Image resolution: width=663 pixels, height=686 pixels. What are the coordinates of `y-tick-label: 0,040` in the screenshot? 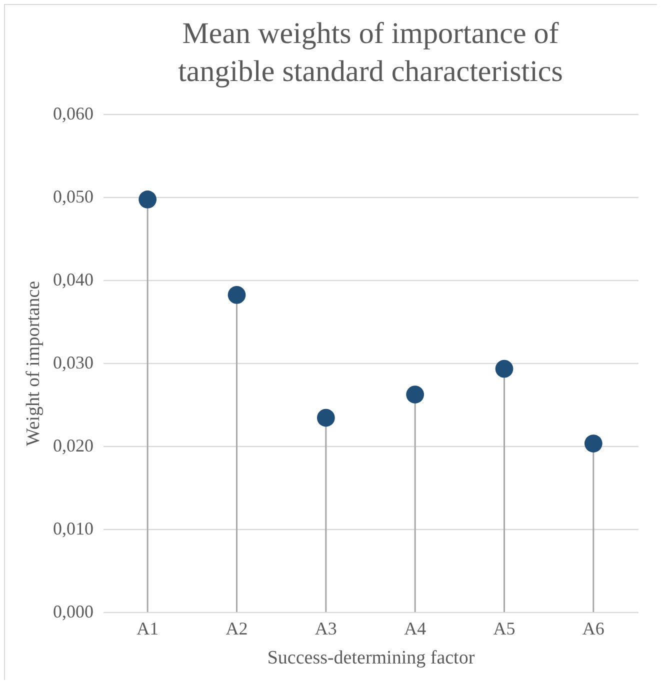 It's located at (73, 280).